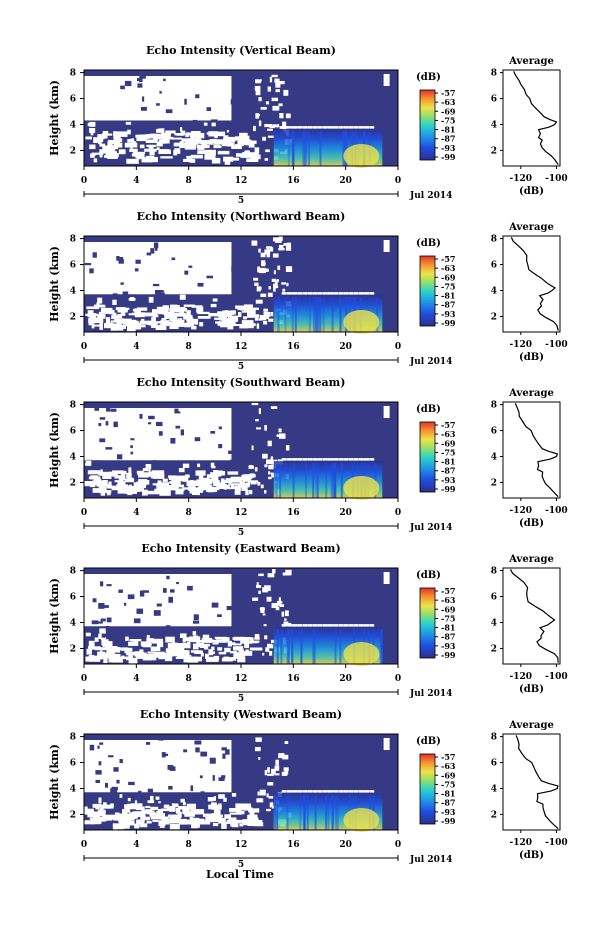 This screenshot has width=616, height=929. I want to click on colorbar-label: (dB), so click(428, 77).